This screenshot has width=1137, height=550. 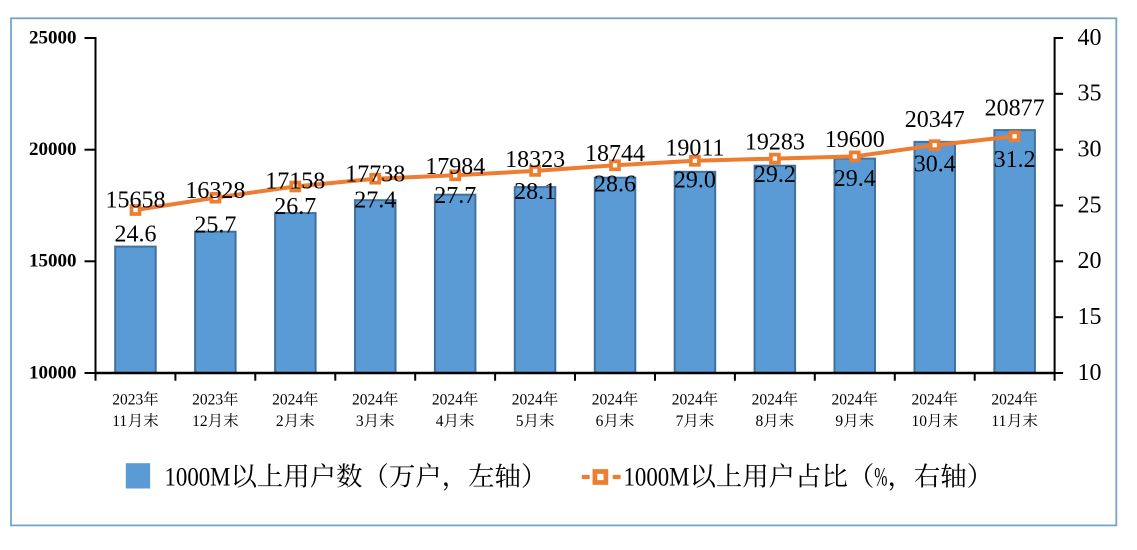 What do you see at coordinates (760, 421) in the screenshot?
I see `svg-text: 8` at bounding box center [760, 421].